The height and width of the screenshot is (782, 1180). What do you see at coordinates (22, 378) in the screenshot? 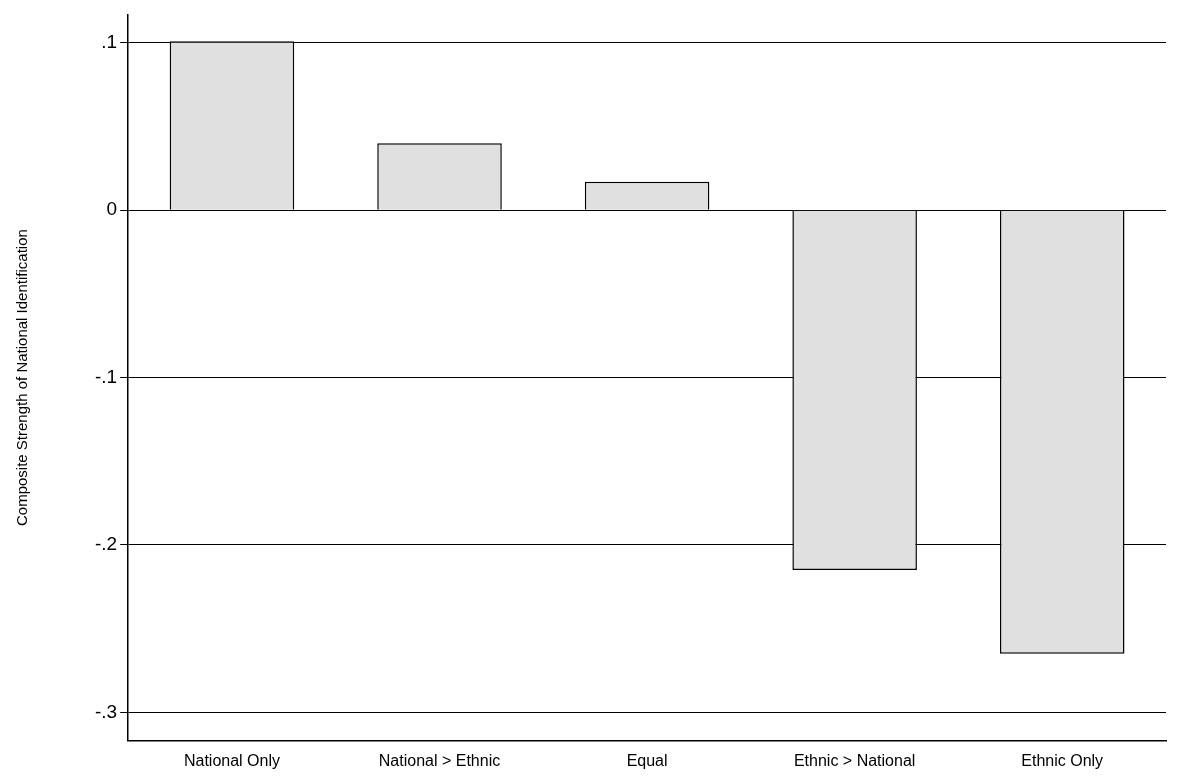
I see `y-axis-title: Composite Strength of National Identification` at bounding box center [22, 378].